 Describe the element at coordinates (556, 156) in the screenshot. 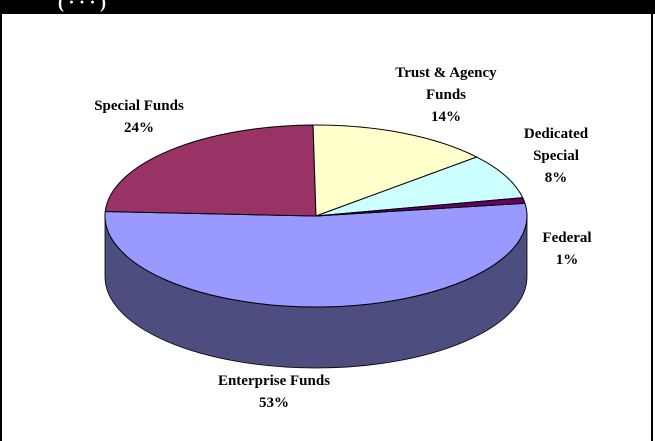

I see `slice-label-dedicated-special: Dedicated Special 8%` at that location.